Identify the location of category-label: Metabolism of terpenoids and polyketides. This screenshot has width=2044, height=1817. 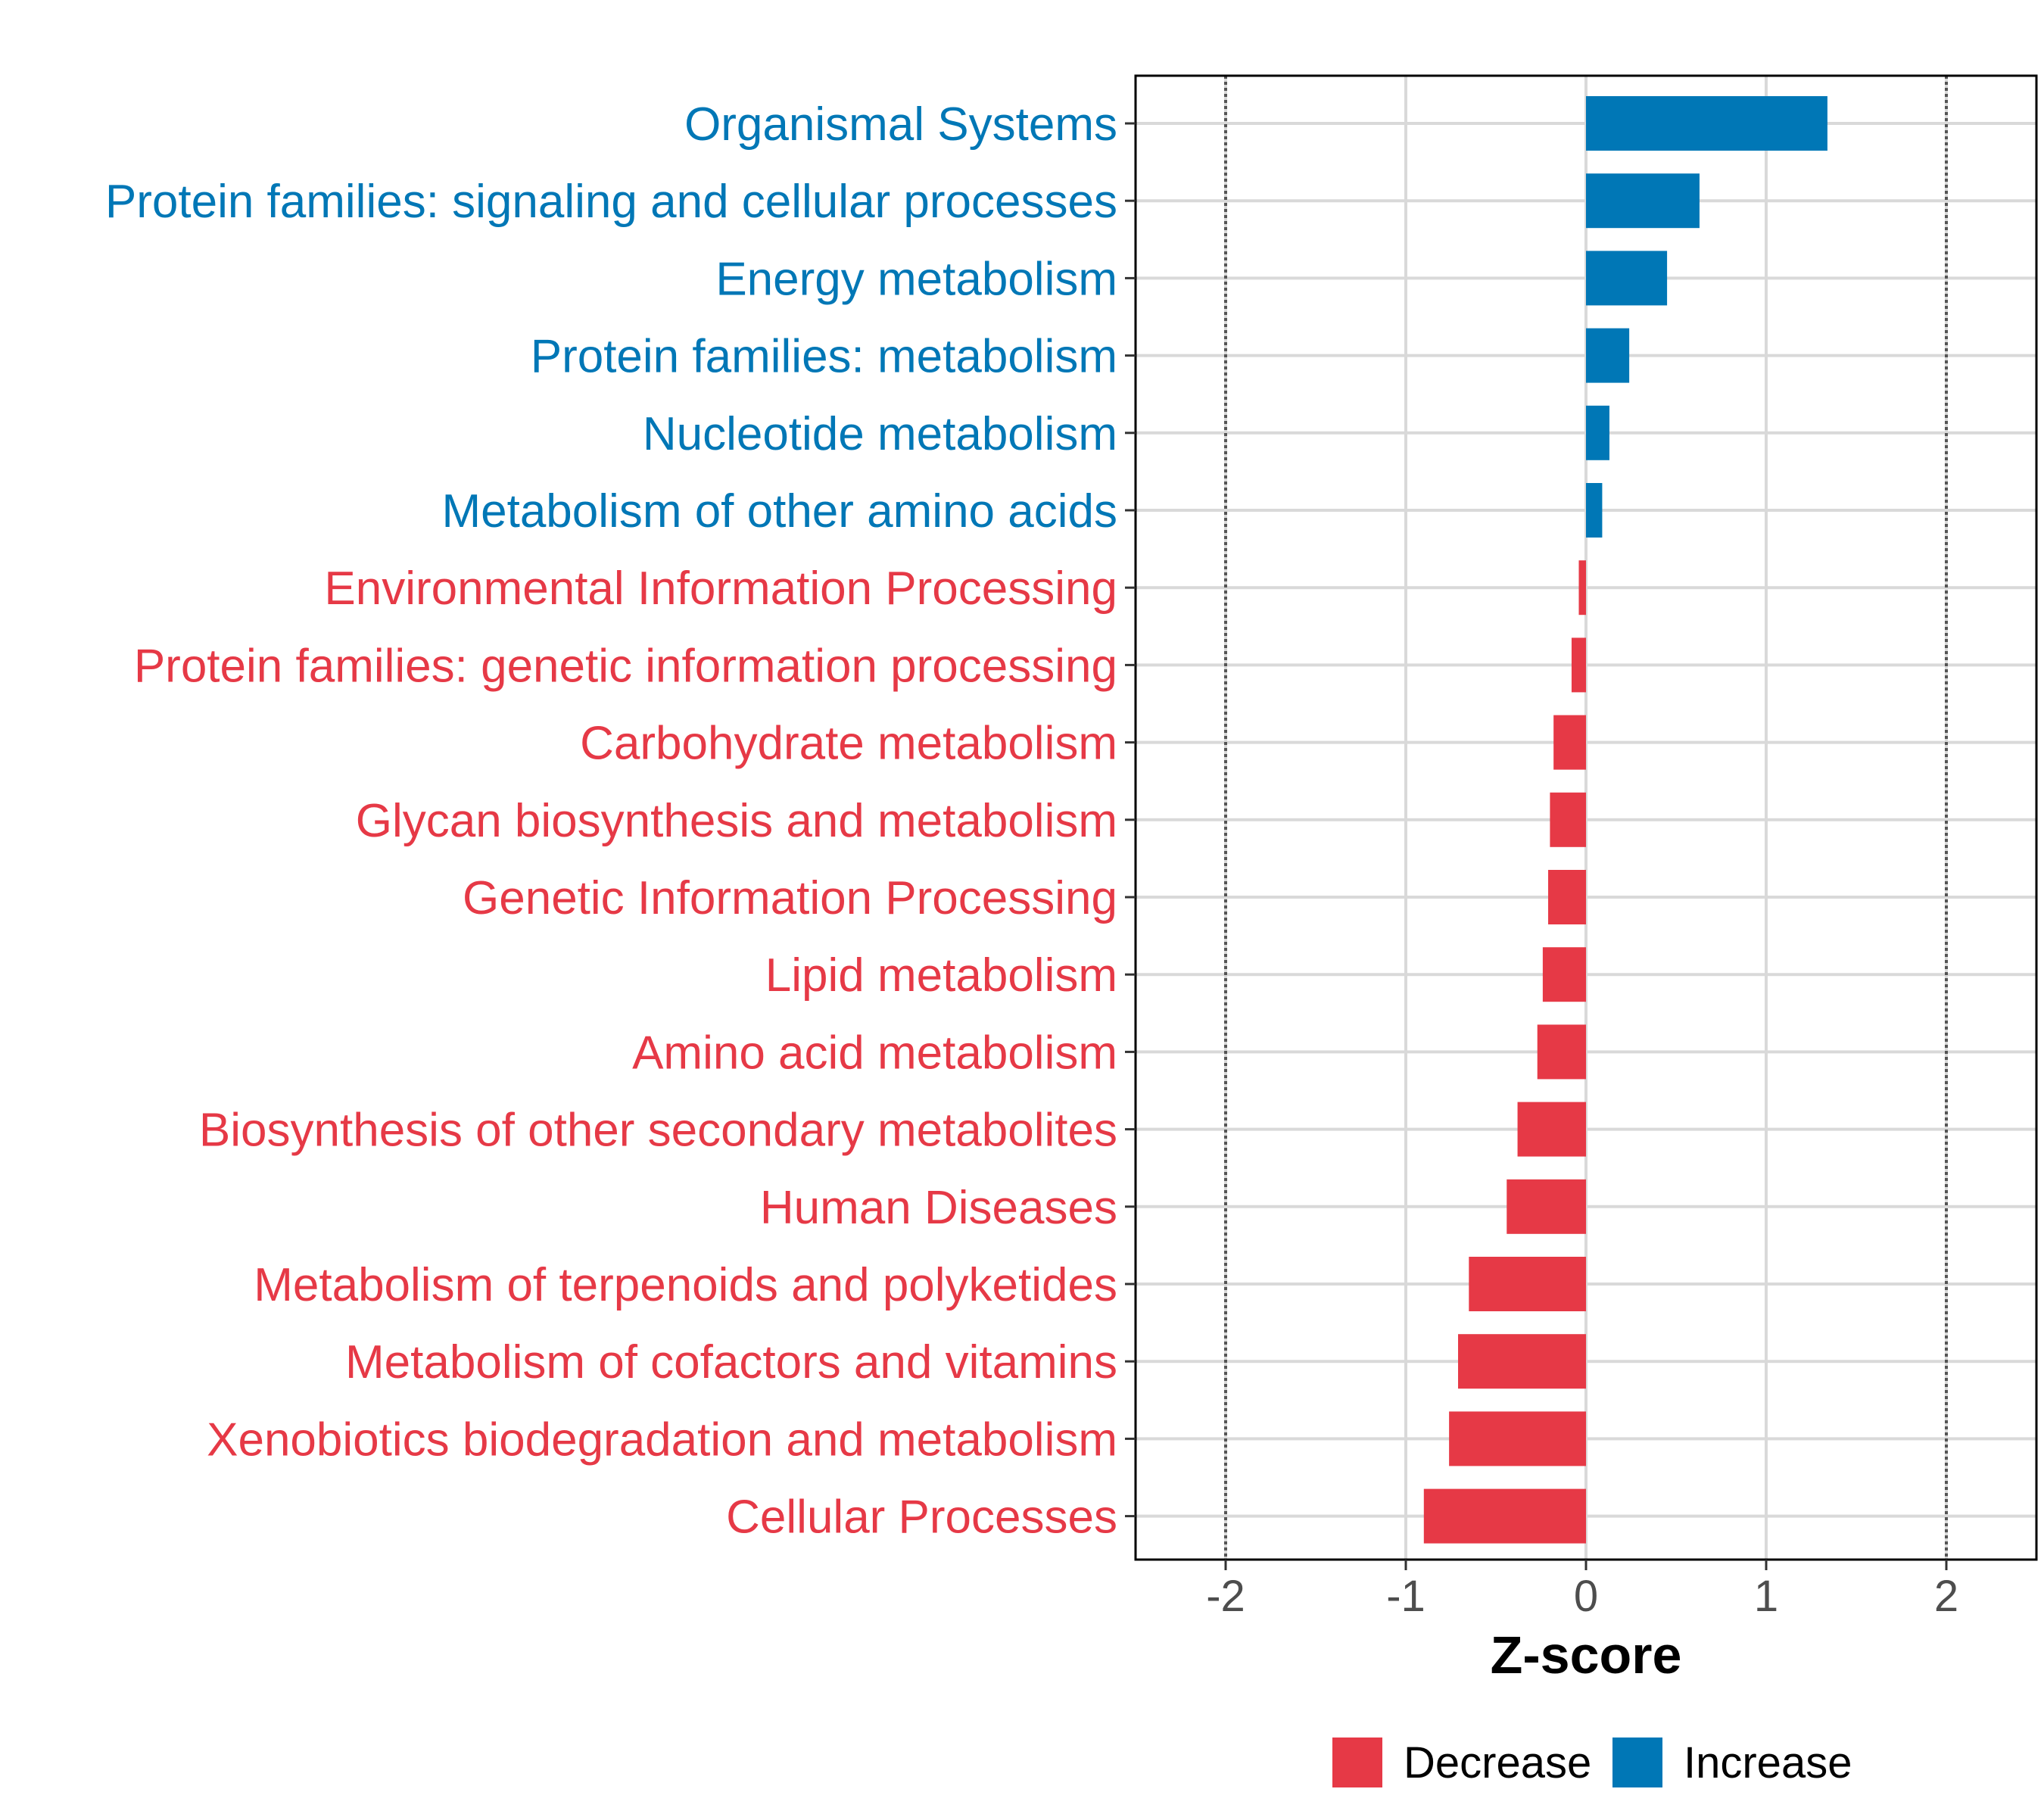
(685, 1285).